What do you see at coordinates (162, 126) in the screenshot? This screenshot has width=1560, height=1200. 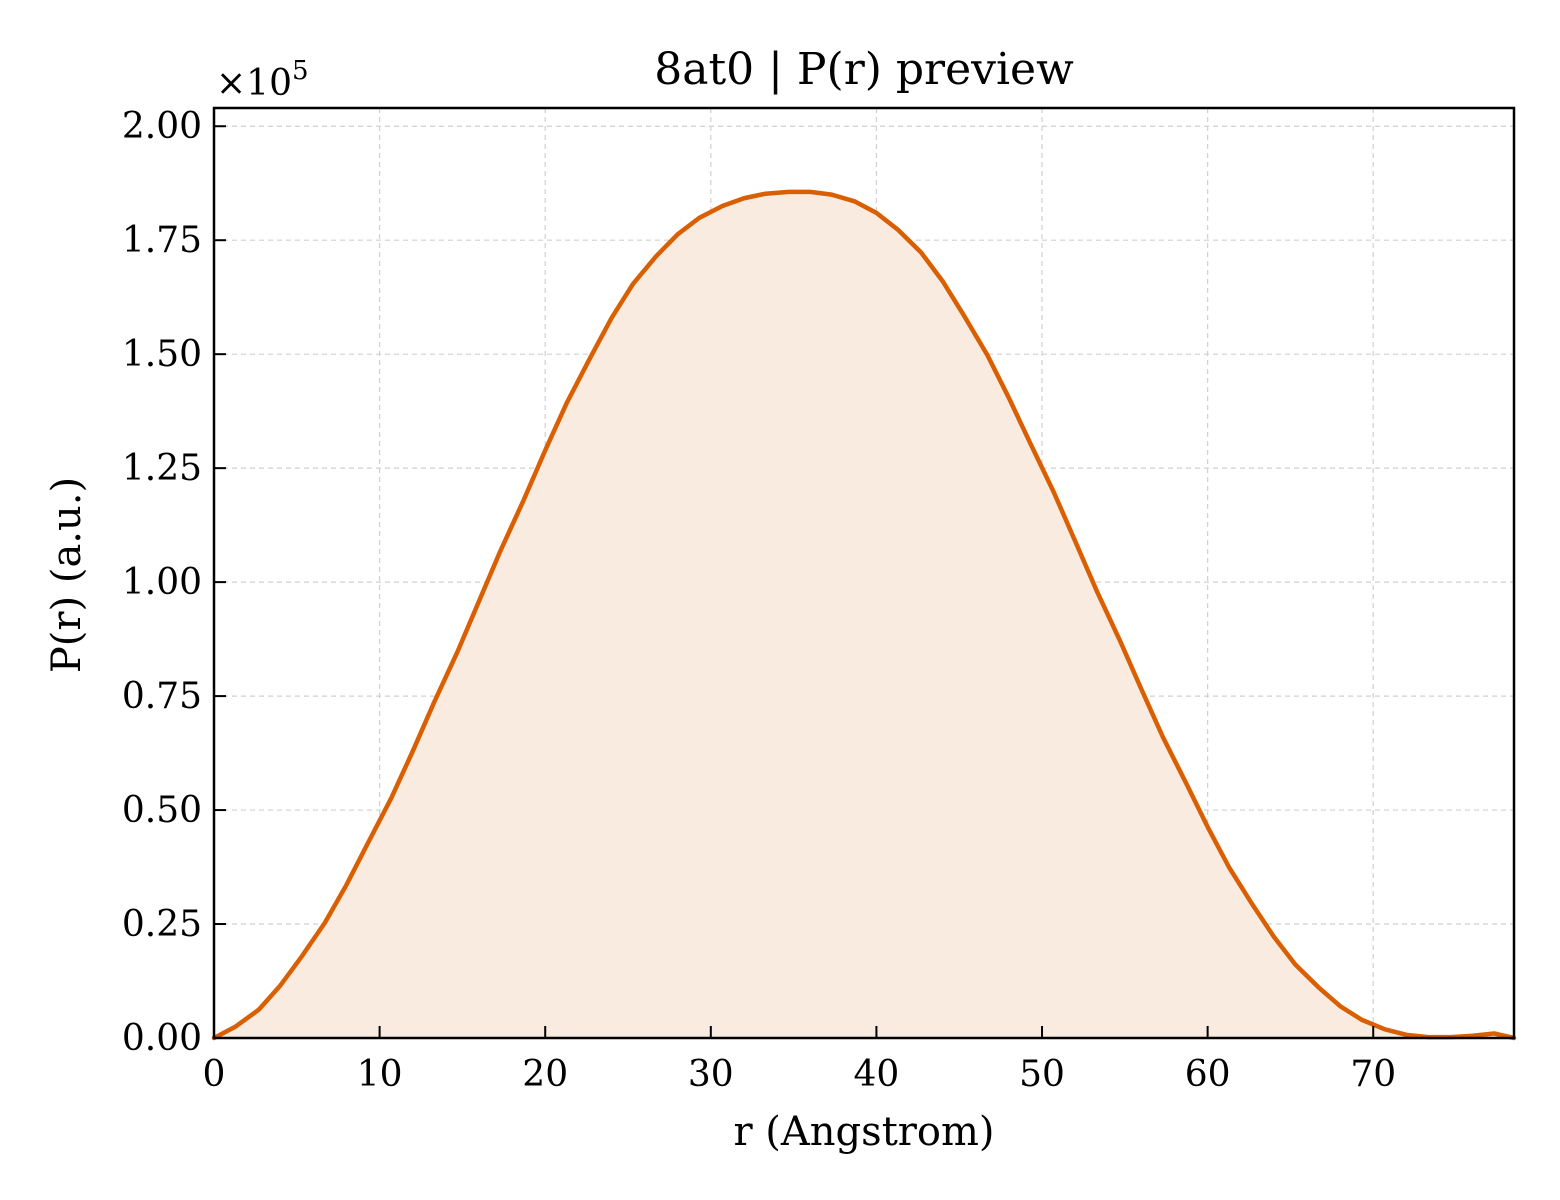 I see `y-tick-label: 2.00` at bounding box center [162, 126].